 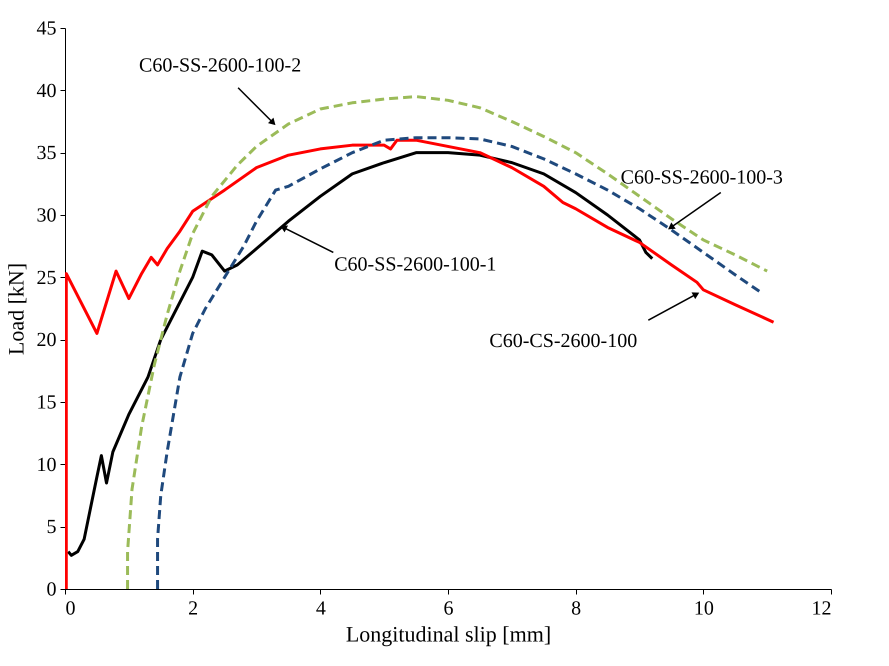 I want to click on y-tick-label: 30, so click(x=46, y=215).